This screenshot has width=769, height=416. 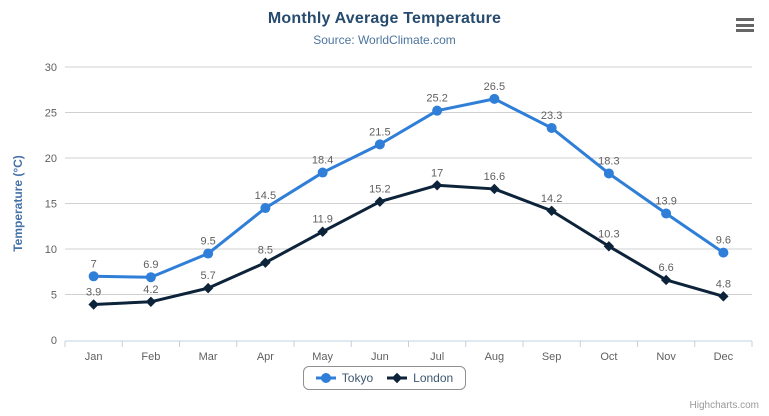 I want to click on legend-item-tokyo: Tokyo, so click(x=344, y=378).